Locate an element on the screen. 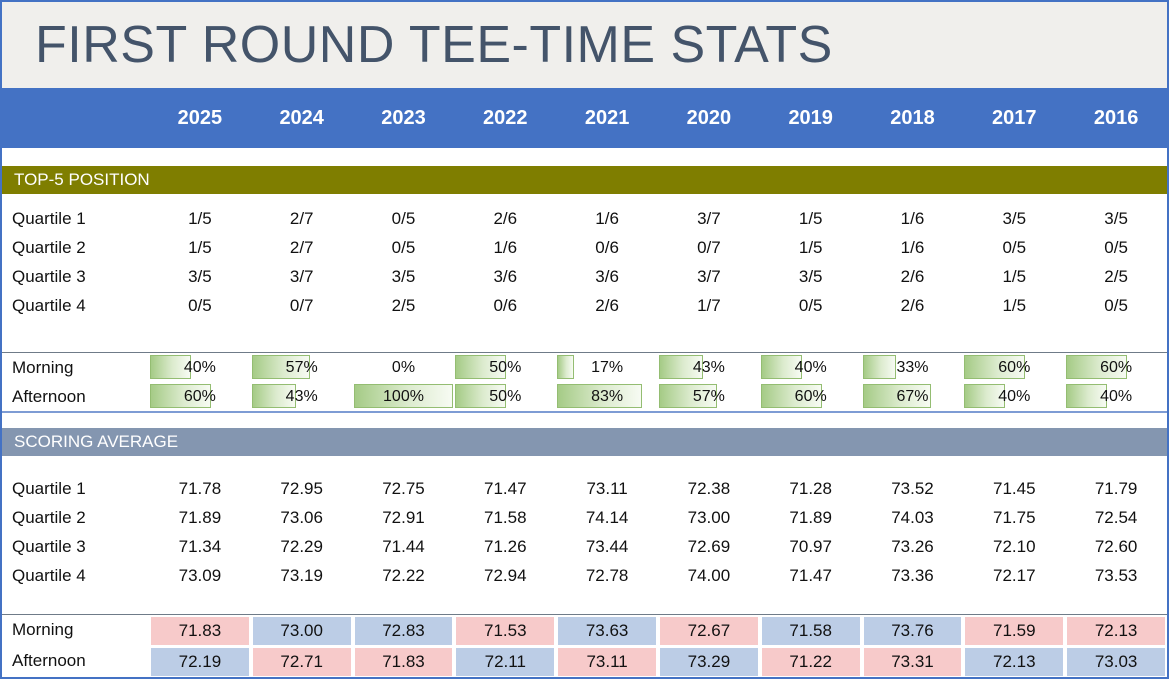 The height and width of the screenshot is (679, 1169). percent-bar-cell: 67% is located at coordinates (913, 396).